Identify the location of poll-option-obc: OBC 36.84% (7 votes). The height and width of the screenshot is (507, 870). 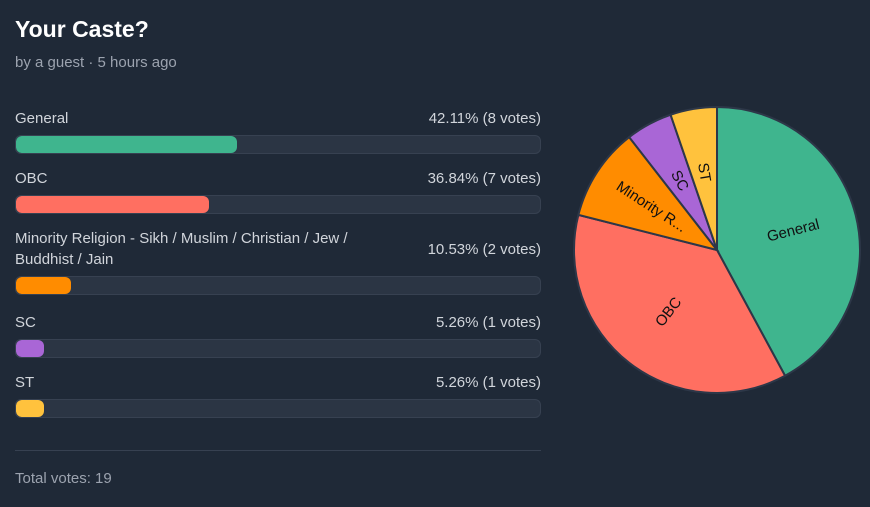
(278, 191).